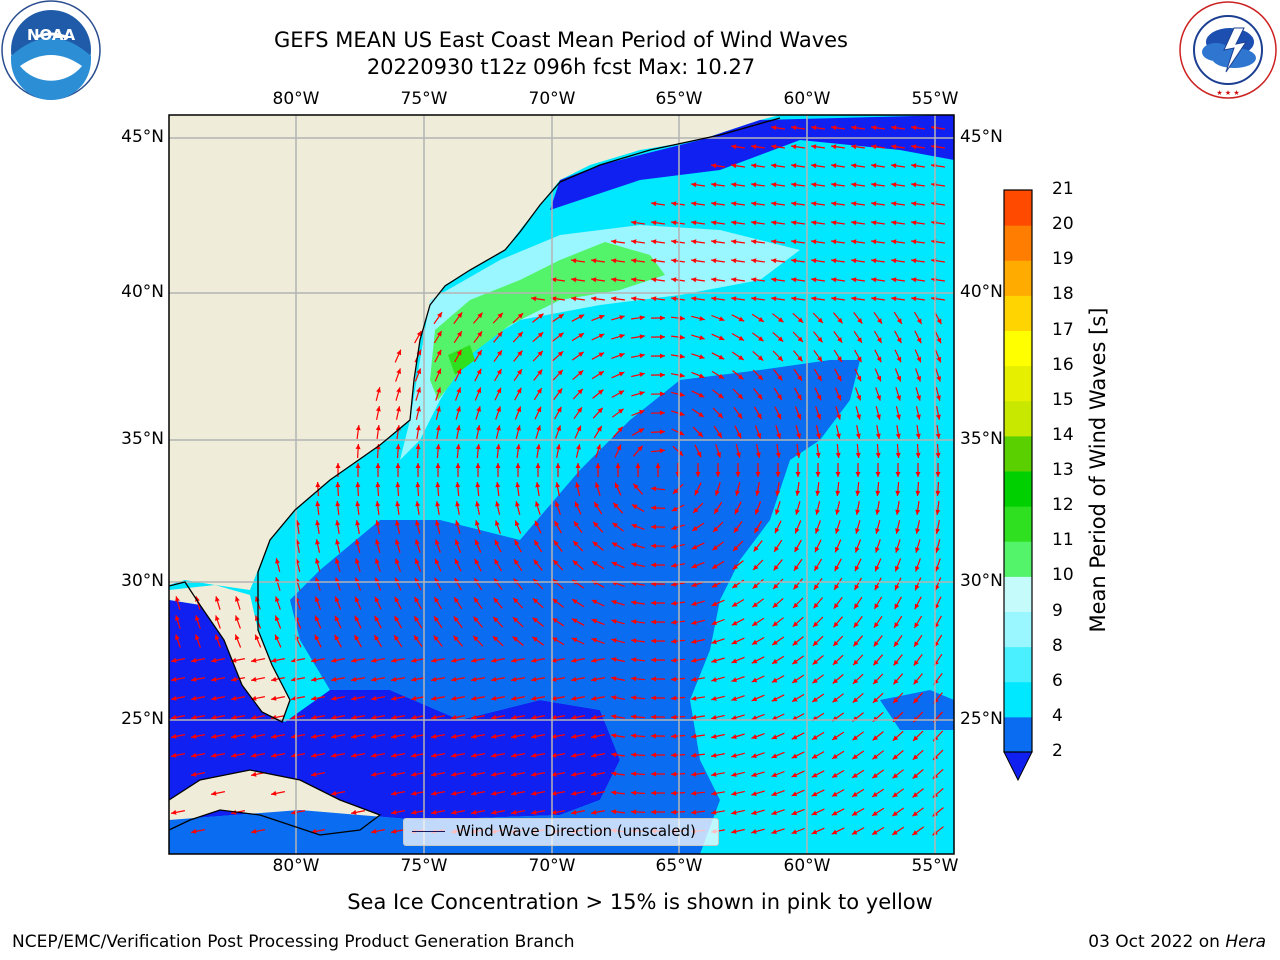 This screenshot has height=960, width=1280. I want to click on lat-label-right: 25°N, so click(981, 719).